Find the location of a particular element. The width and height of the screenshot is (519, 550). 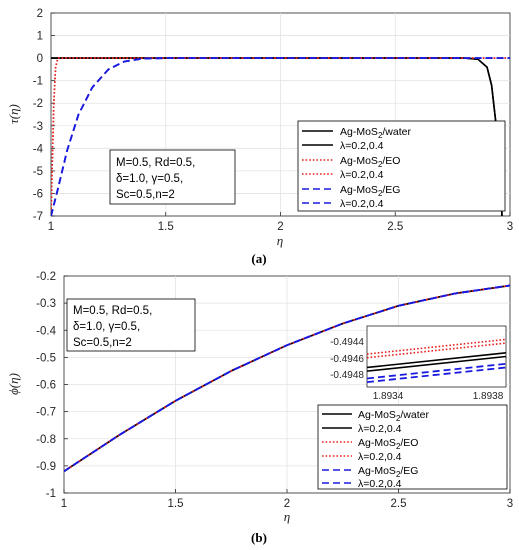

inset-xtick-2: 1.8938 is located at coordinates (488, 396).